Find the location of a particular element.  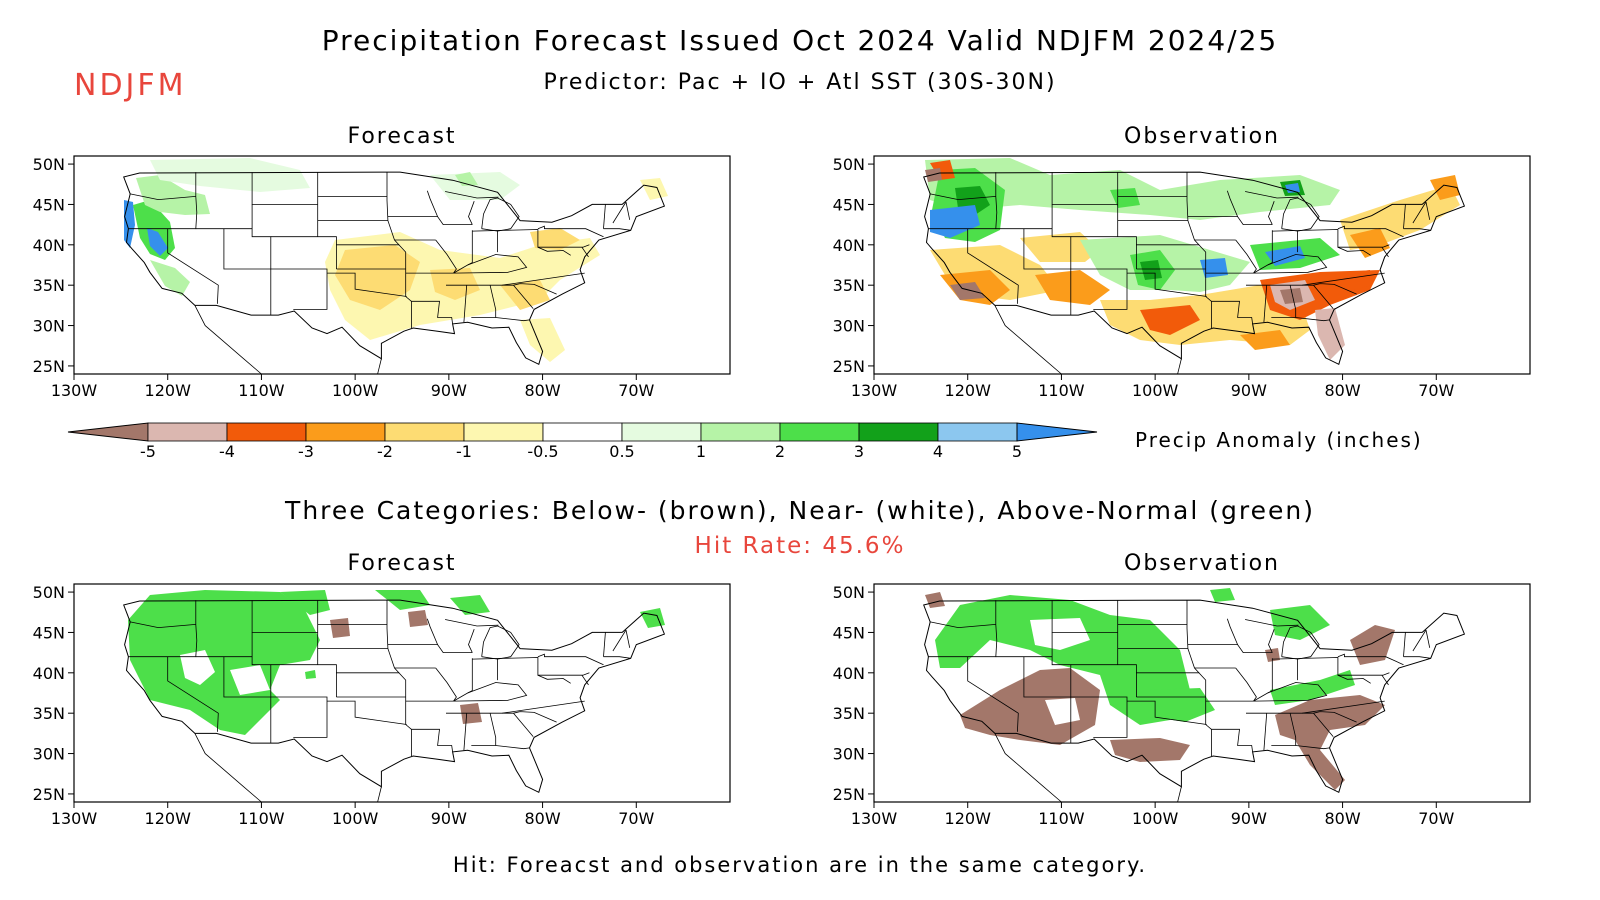

observation-category-map: Observation is located at coordinates (1160, 670).